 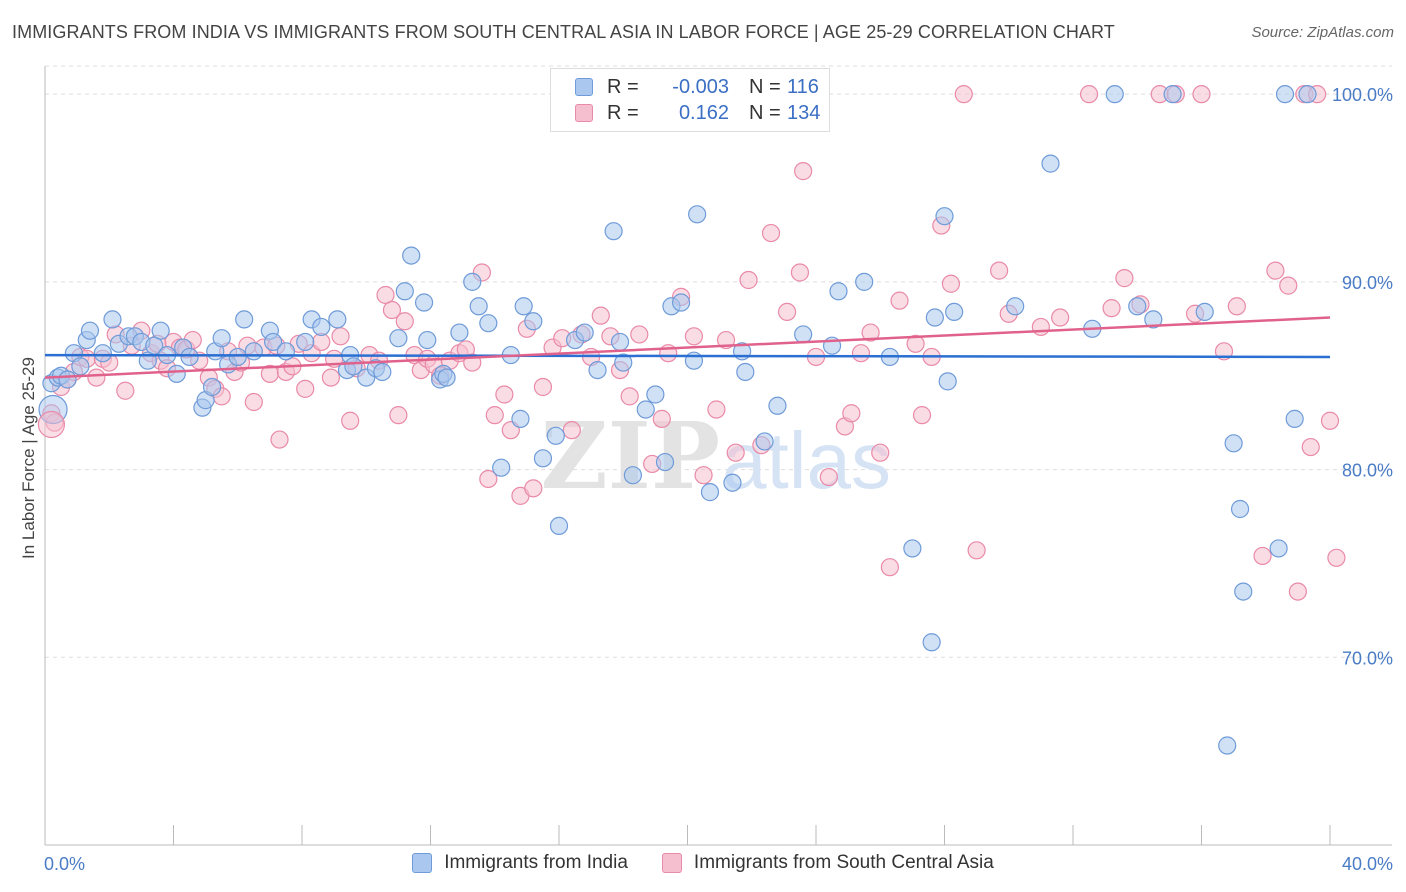 What do you see at coordinates (804, 112) in the screenshot?
I see `legend-n-value: 134` at bounding box center [804, 112].